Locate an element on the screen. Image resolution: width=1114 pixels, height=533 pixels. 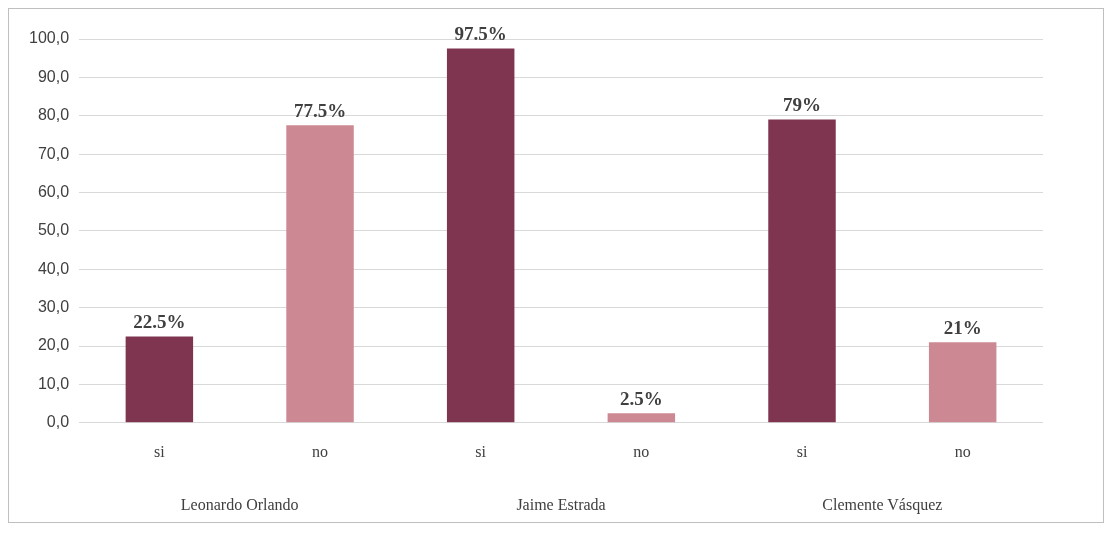
data-label: 22.5% is located at coordinates (159, 321).